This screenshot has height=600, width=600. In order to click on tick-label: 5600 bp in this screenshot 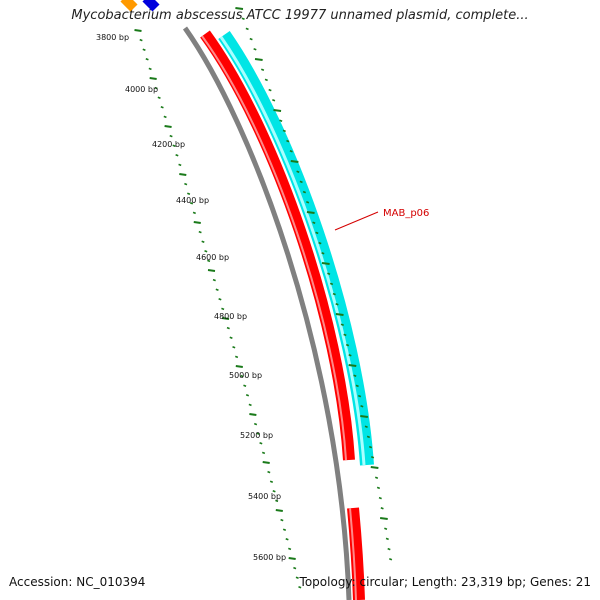, I will do `click(269, 557)`.